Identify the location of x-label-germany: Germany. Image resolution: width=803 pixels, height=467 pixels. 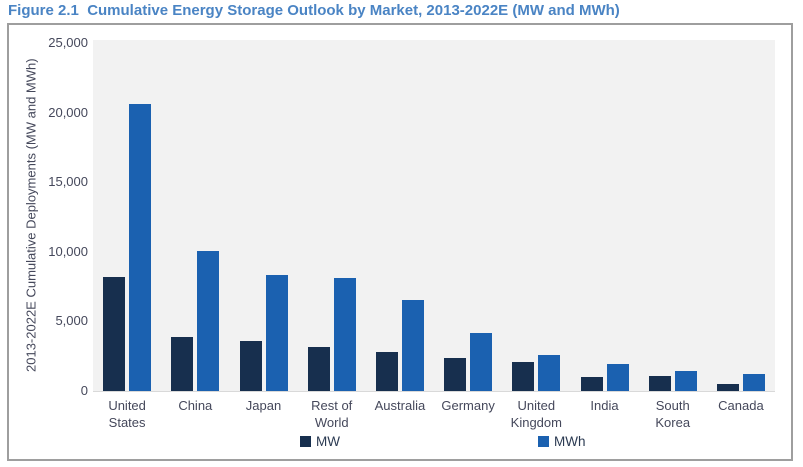
(468, 405).